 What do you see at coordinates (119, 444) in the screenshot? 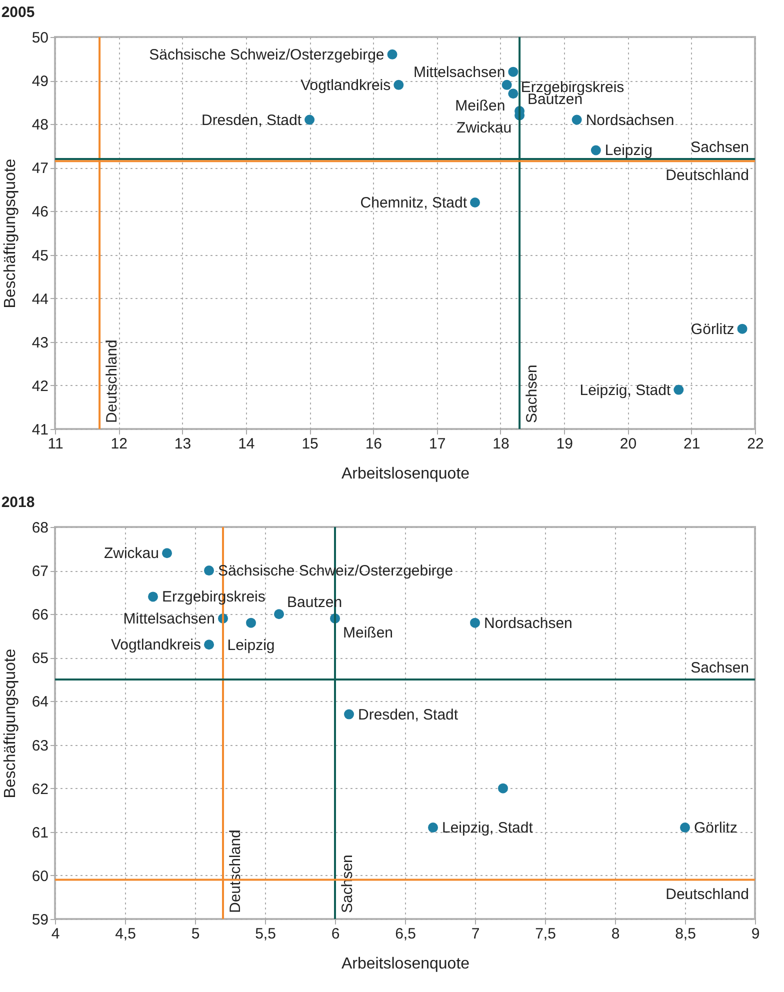
I see `x-tick-label: 12` at bounding box center [119, 444].